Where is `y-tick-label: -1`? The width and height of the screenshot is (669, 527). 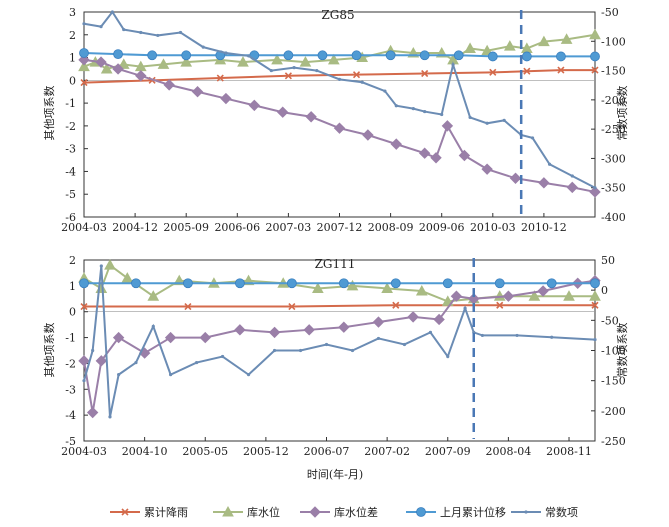 y-tick-label: -1 is located at coordinates (70, 338).